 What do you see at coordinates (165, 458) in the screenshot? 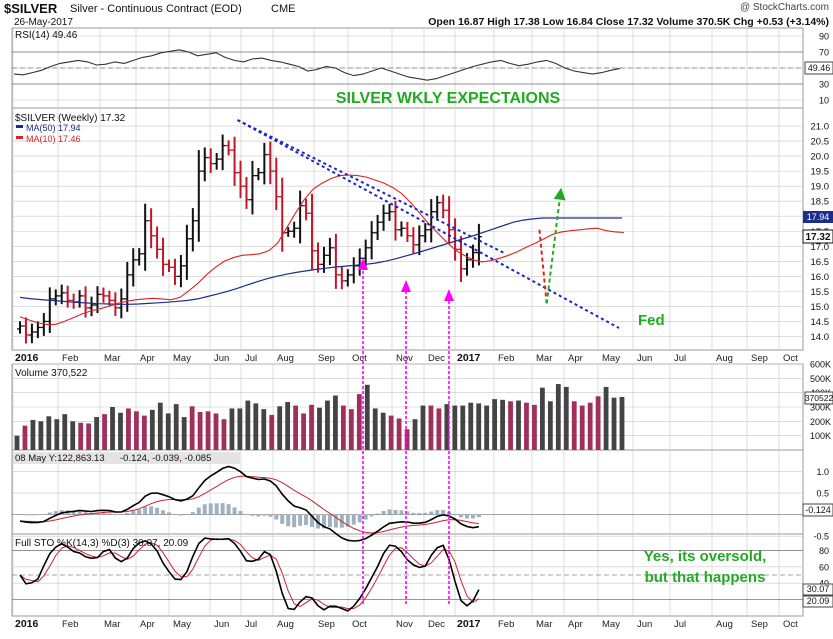
I see `macd-values: -0.124, -0.039, -0.085` at bounding box center [165, 458].